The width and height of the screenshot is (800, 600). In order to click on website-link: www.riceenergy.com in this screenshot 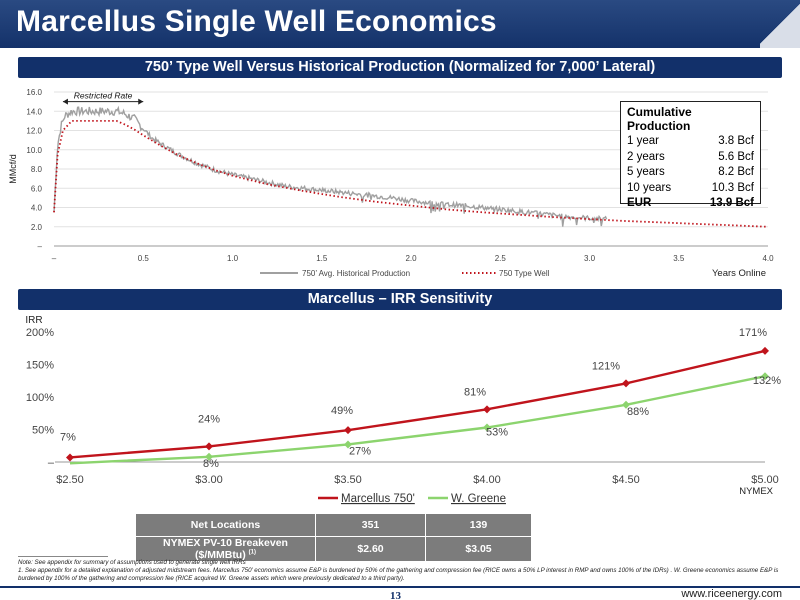, I will do `click(731, 594)`.